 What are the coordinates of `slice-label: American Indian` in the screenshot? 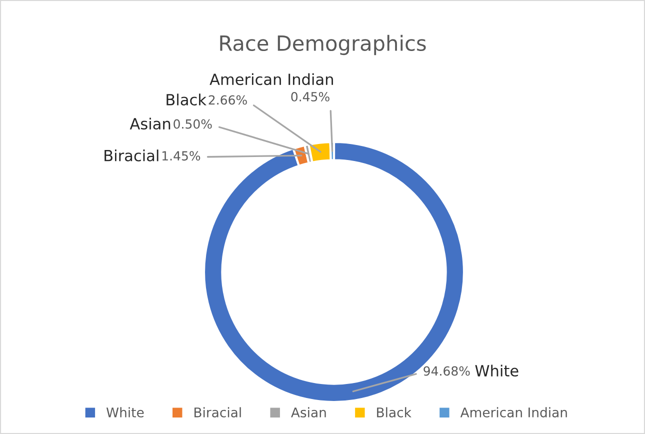 It's located at (271, 79).